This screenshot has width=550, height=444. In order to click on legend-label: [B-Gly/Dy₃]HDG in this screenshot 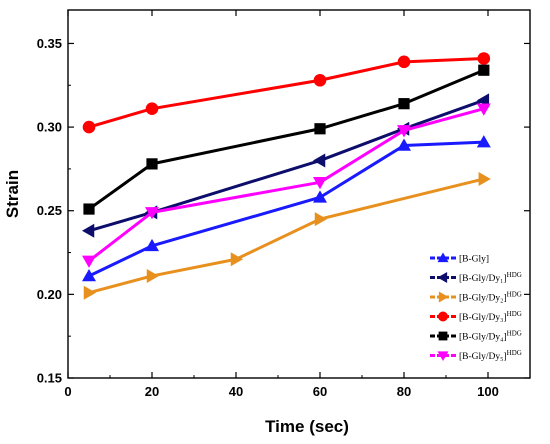, I will do `click(490, 316)`.